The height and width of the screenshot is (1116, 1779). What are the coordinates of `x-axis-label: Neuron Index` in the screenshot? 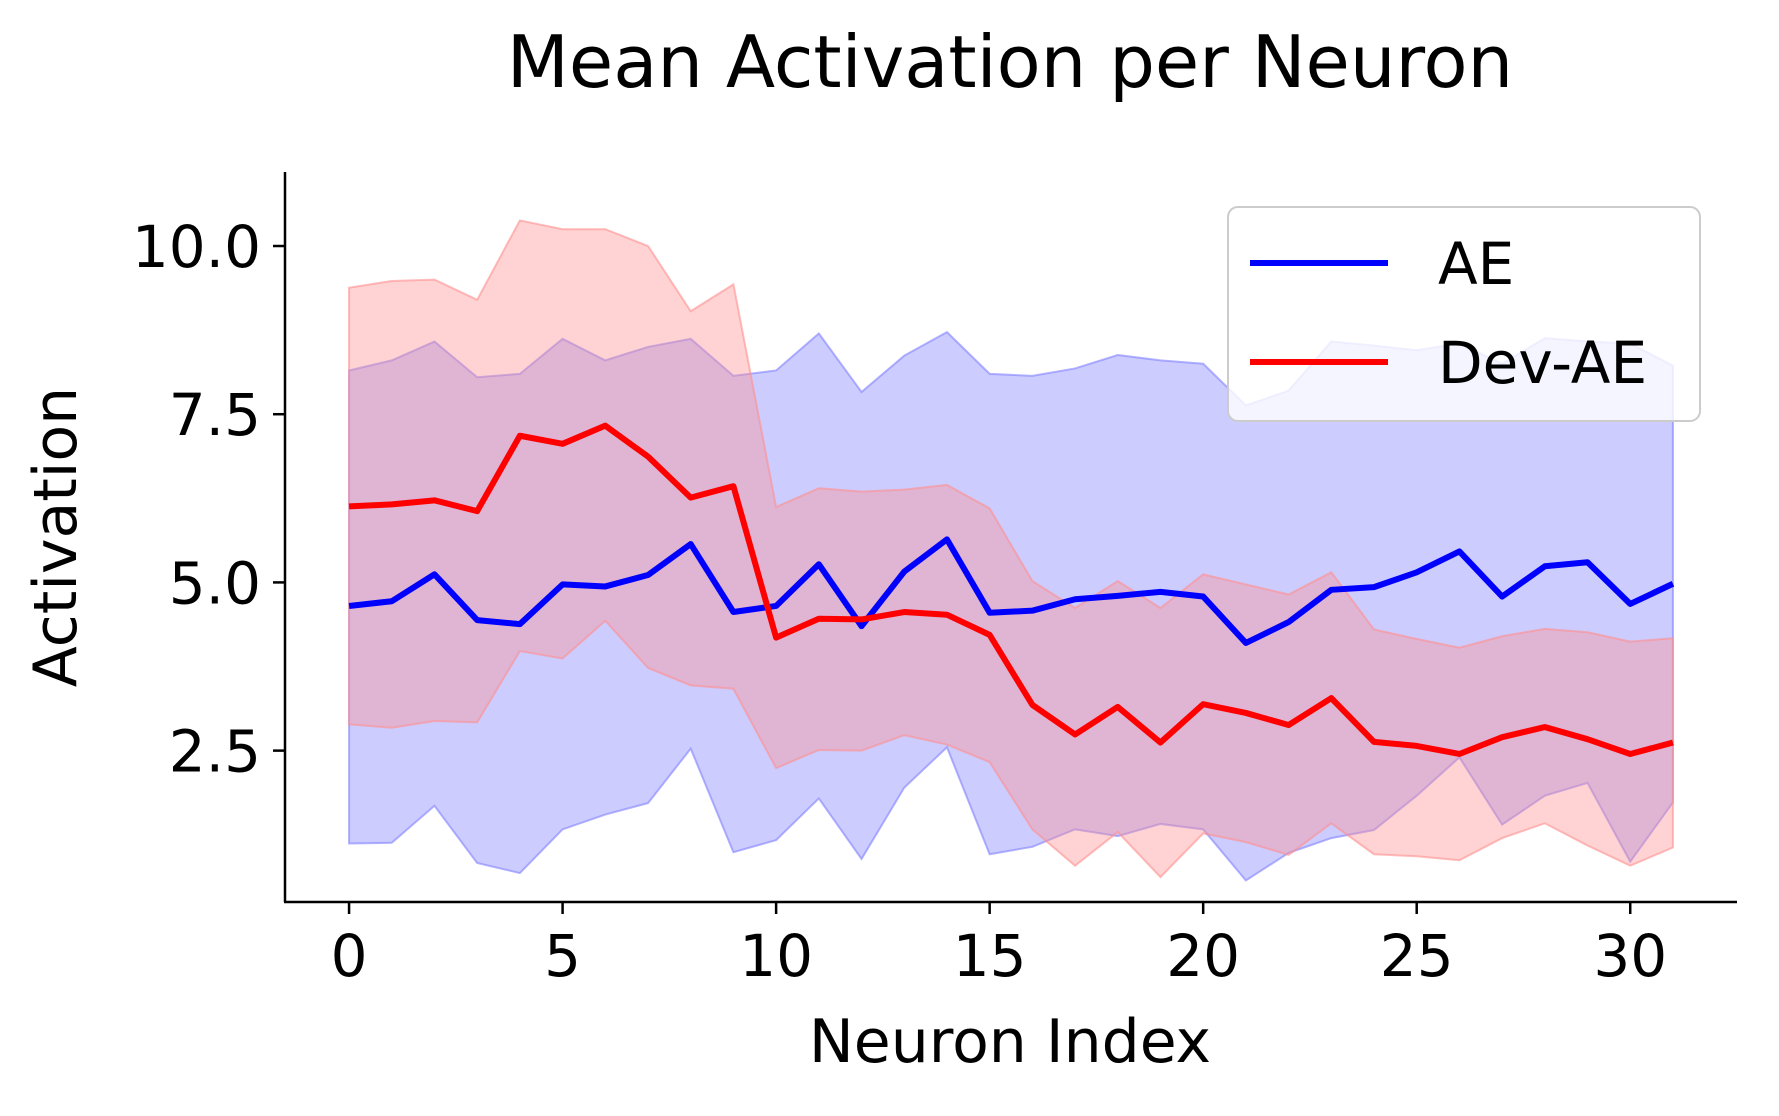 It's located at (1010, 1042).